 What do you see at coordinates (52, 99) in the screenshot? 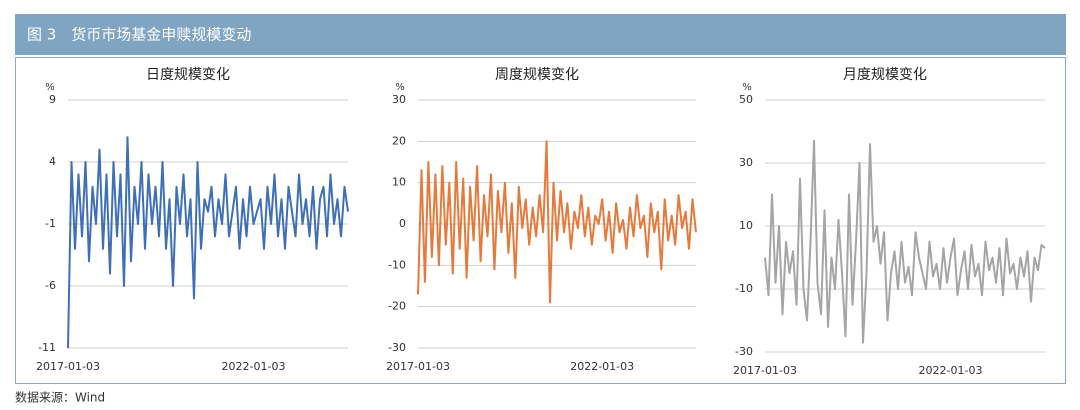
I see `y-tick-label: 9` at bounding box center [52, 99].